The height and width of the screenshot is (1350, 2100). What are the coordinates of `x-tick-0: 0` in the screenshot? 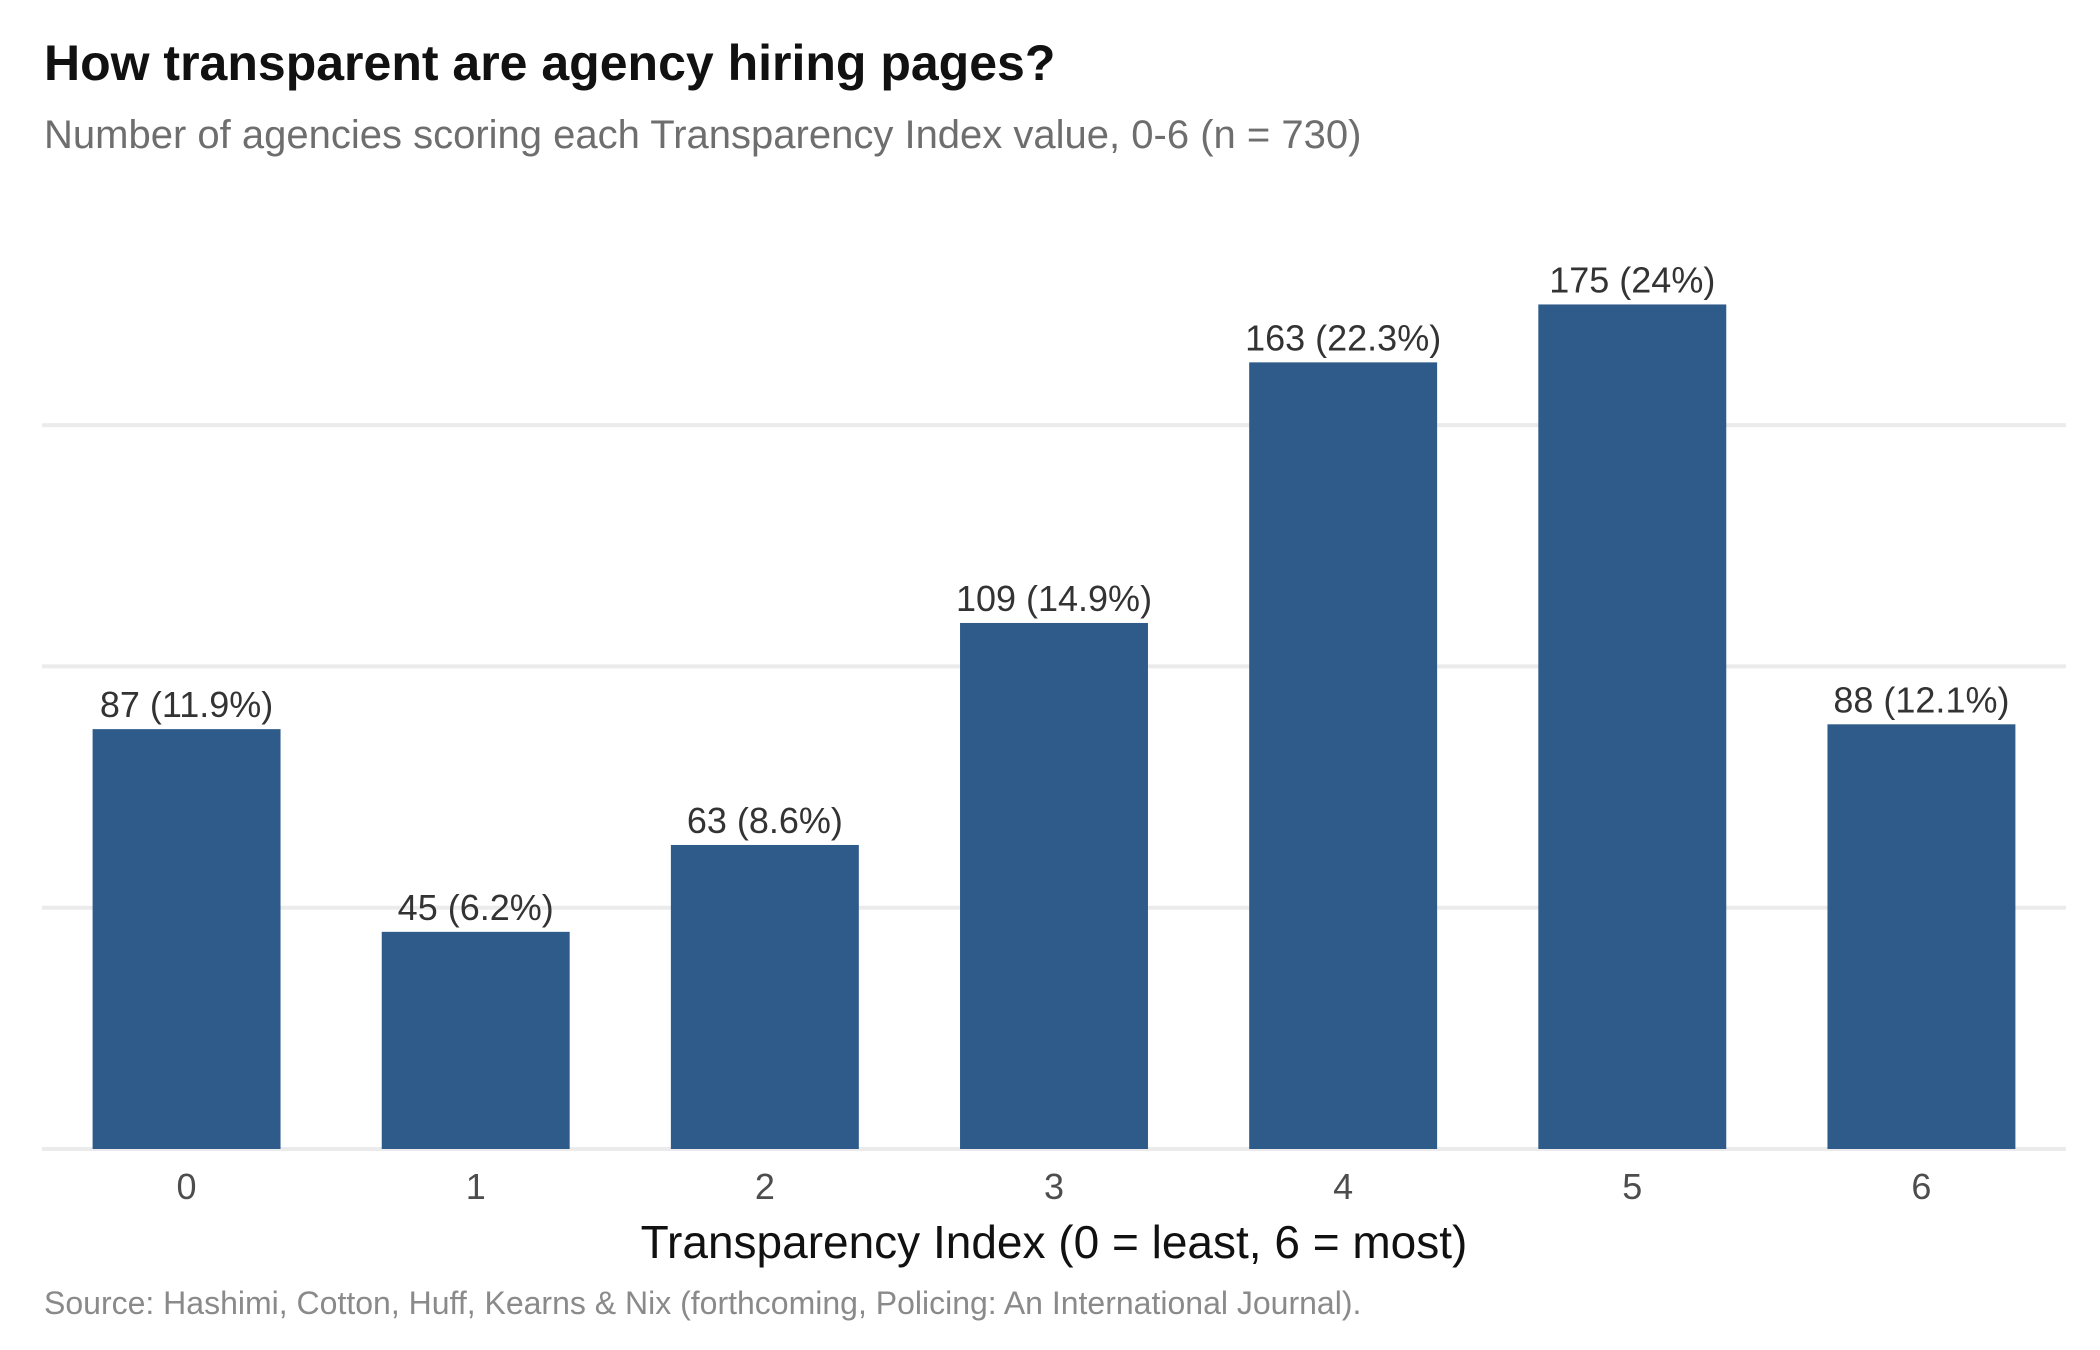 It's located at (187, 1186).